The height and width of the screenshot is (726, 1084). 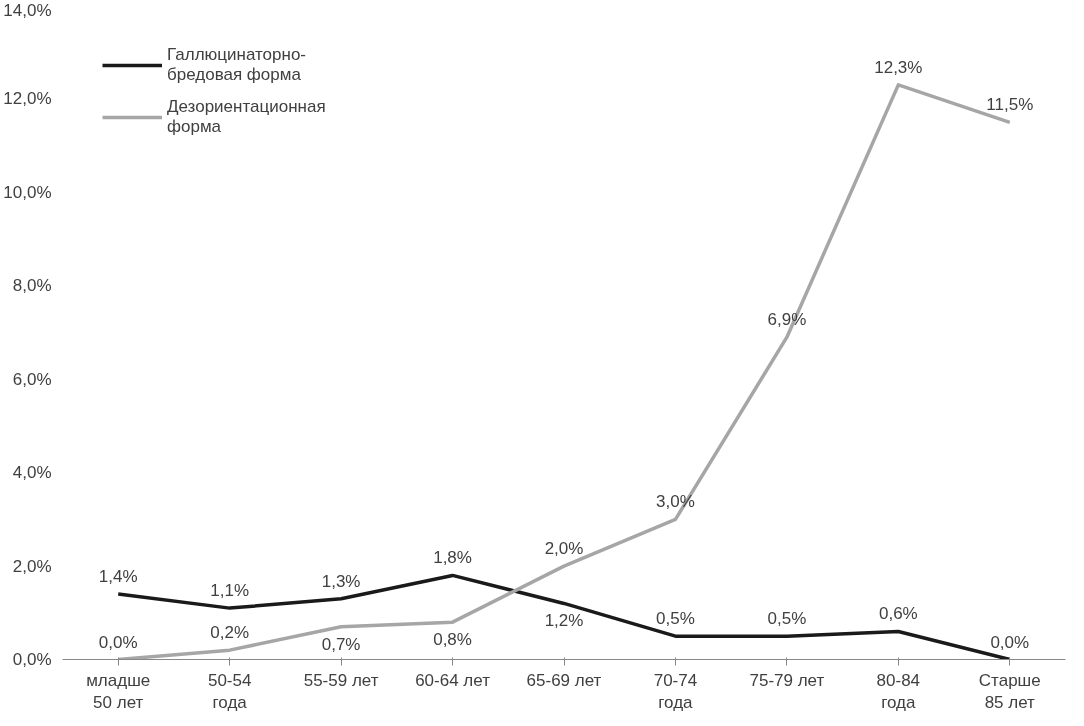 What do you see at coordinates (237, 65) in the screenshot?
I see `legend-label: Галлюцинаторно- бредовая форма` at bounding box center [237, 65].